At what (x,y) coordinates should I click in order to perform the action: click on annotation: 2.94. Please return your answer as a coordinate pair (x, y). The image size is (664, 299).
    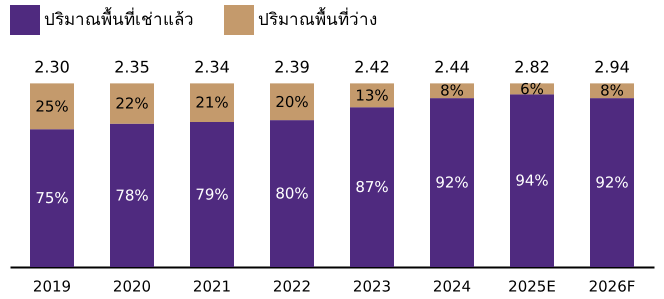
    Looking at the image, I should click on (612, 66).